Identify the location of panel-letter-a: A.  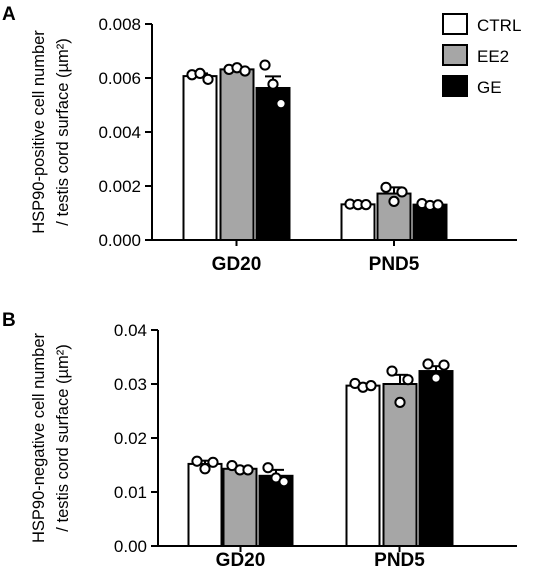
(9, 14).